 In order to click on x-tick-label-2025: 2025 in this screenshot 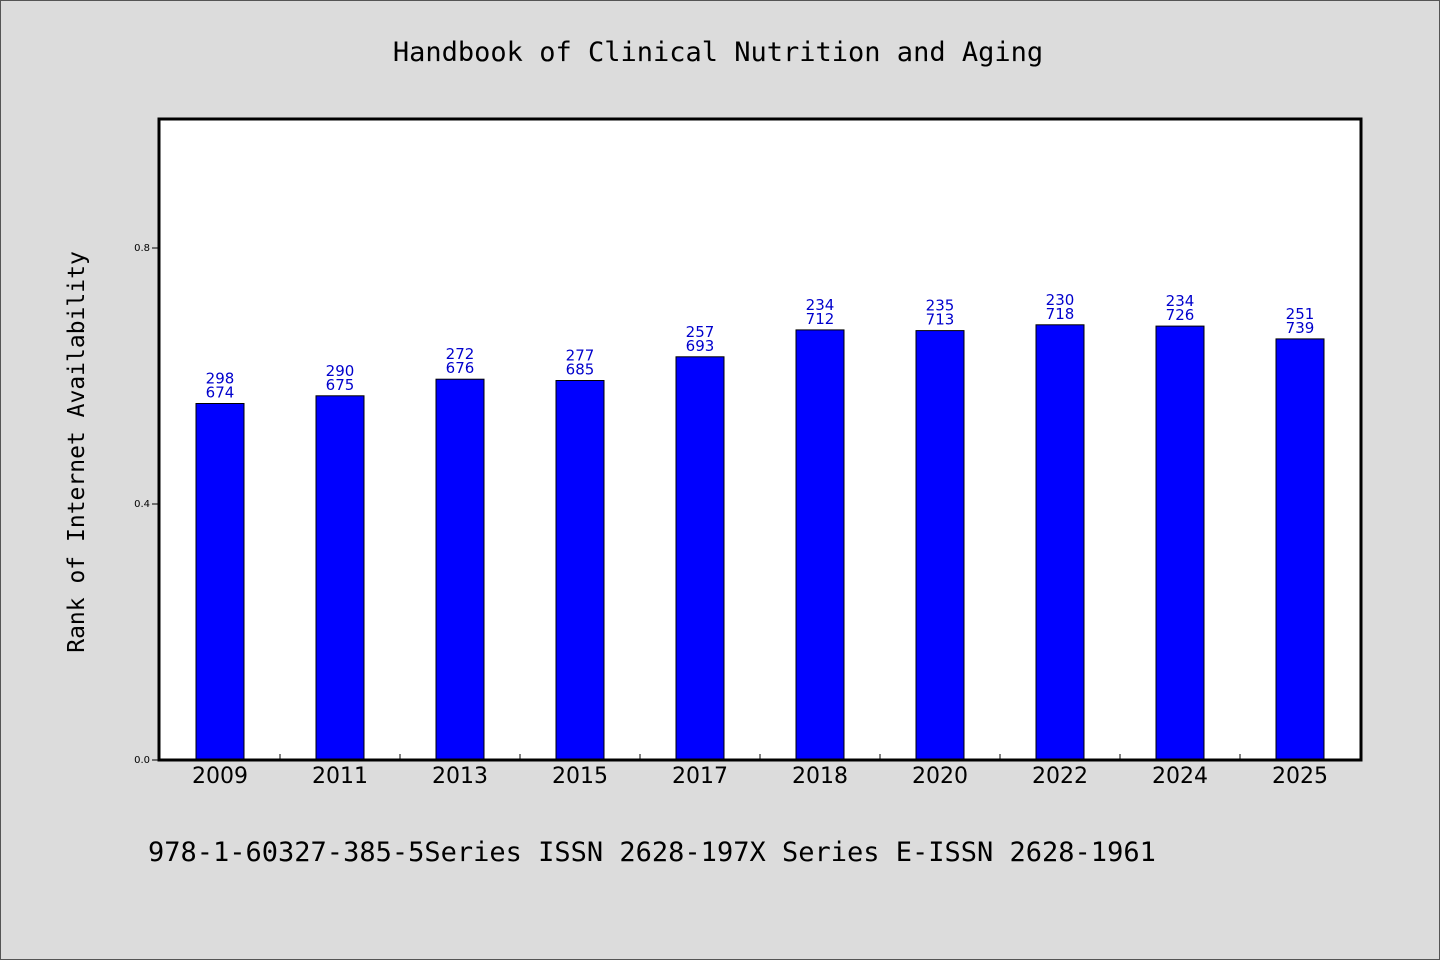, I will do `click(1300, 776)`.